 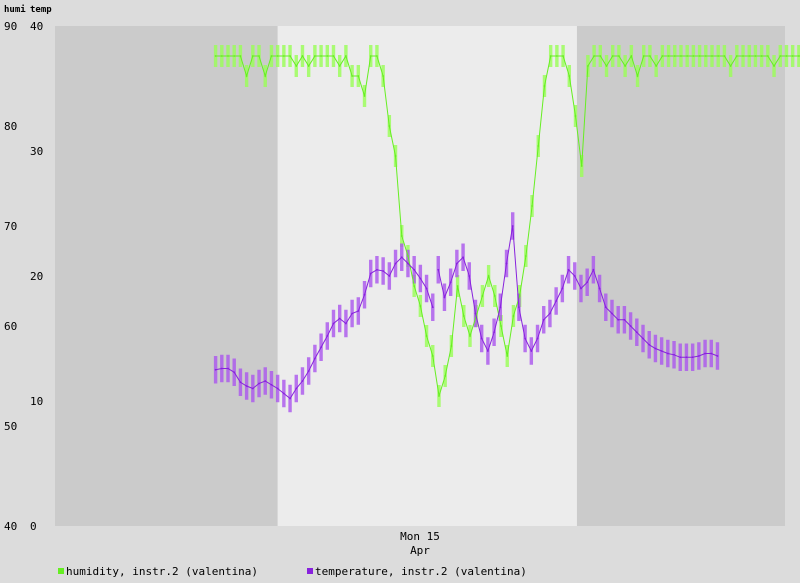 I want to click on legend-item-humidity: humidity, instr.2 (valentina), so click(x=158, y=571).